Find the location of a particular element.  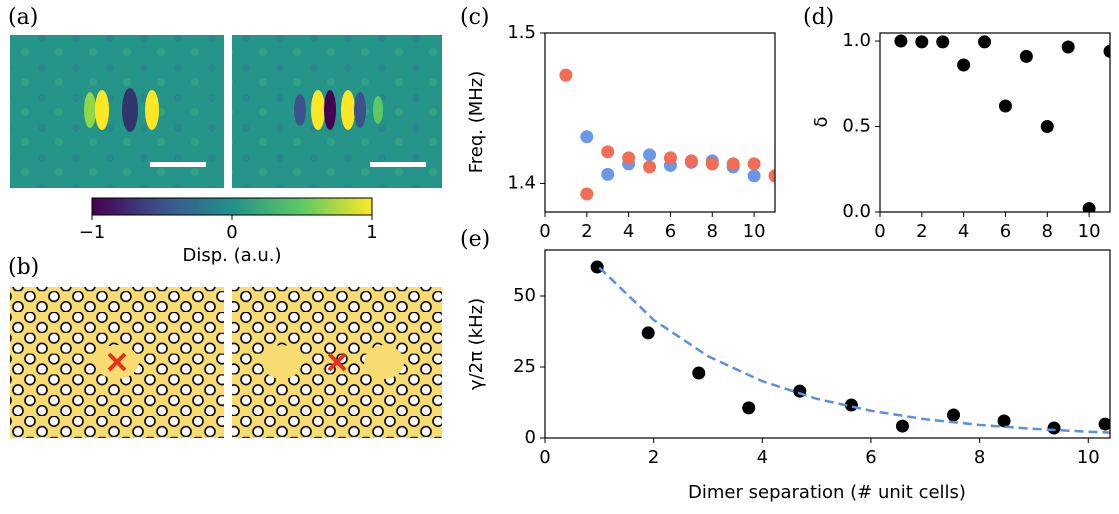

colorbar-label: Disp. (a.u.) is located at coordinates (231, 255).